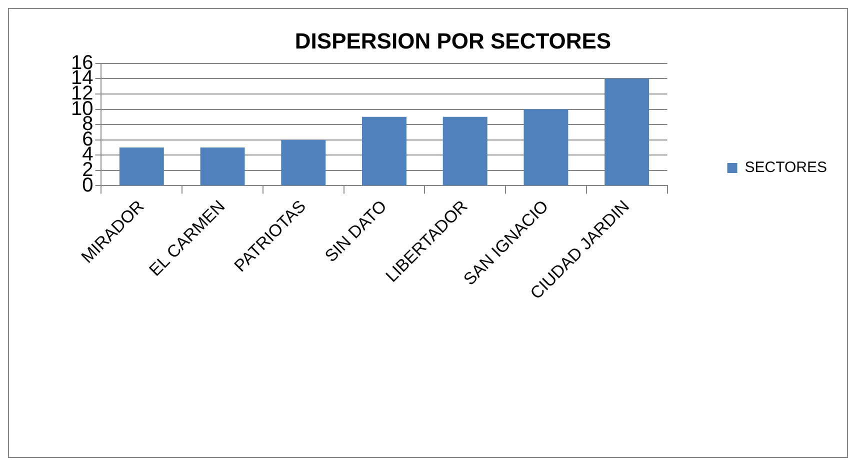  I want to click on chart-title: DISPERSION POR SECTORES, so click(453, 41).